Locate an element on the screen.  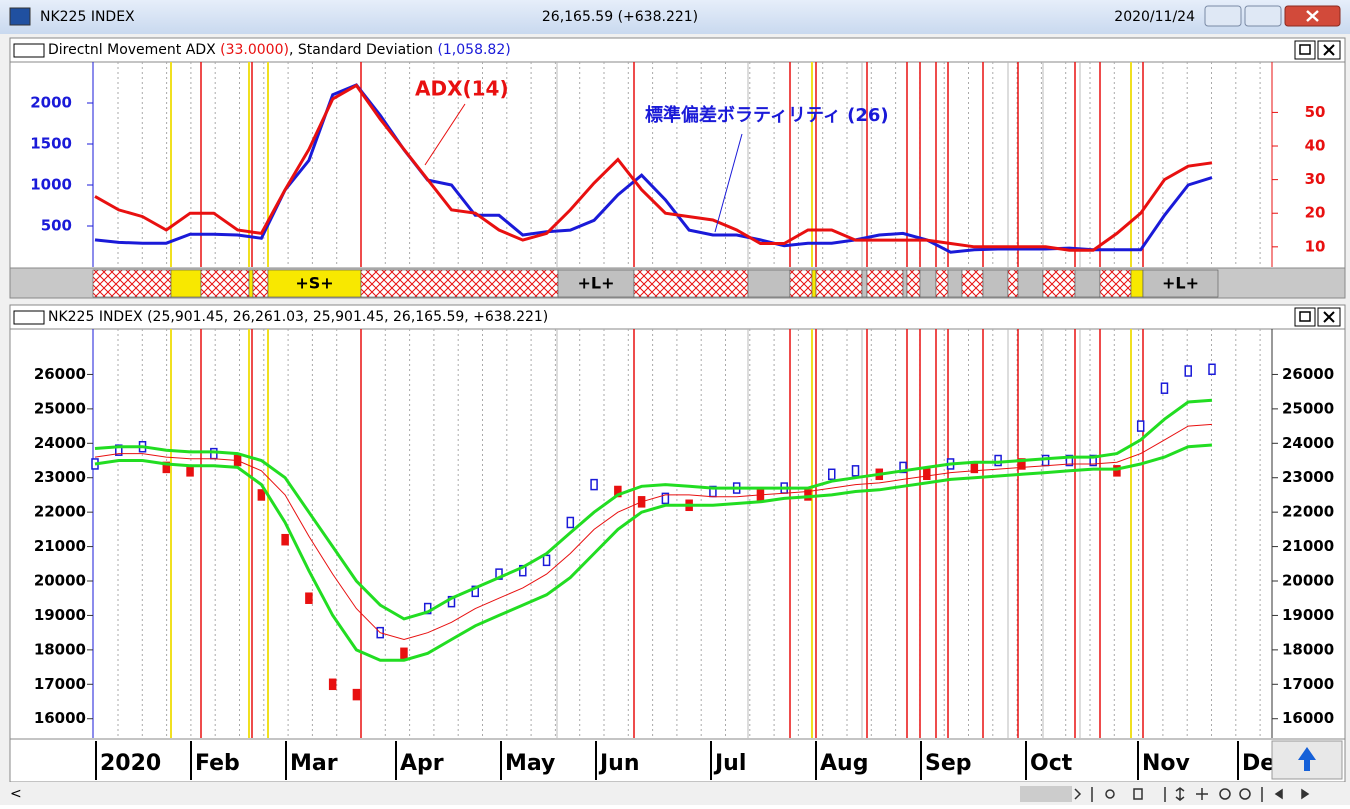
panel-header is located at coordinates (677, 50).